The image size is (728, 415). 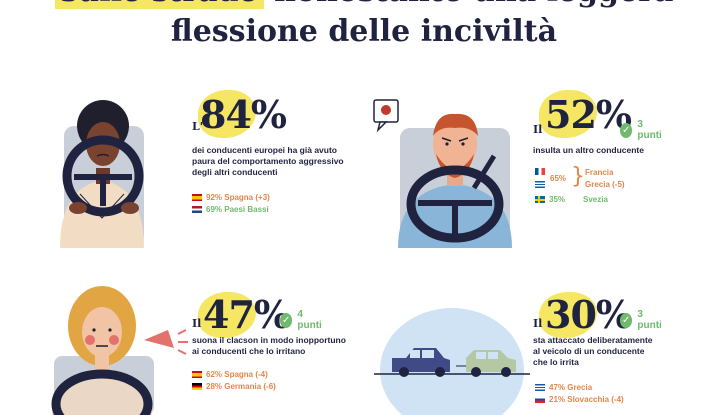 What do you see at coordinates (589, 351) in the screenshot?
I see `description-line: al veicolo di un conducente` at bounding box center [589, 351].